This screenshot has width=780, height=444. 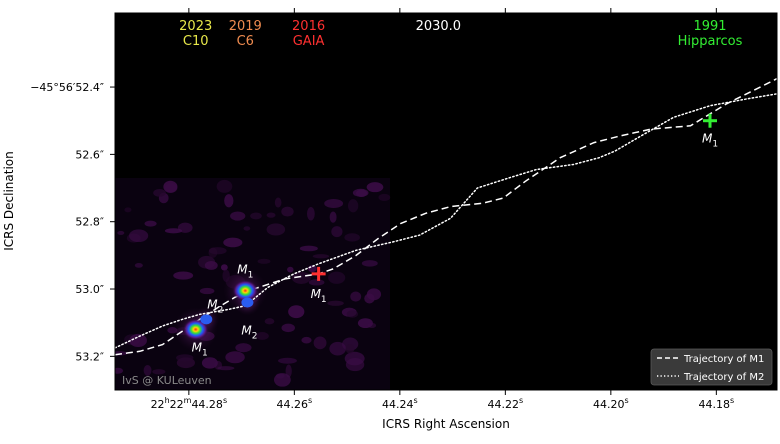 I want to click on marker-blob-m1-2023, so click(x=195, y=329).